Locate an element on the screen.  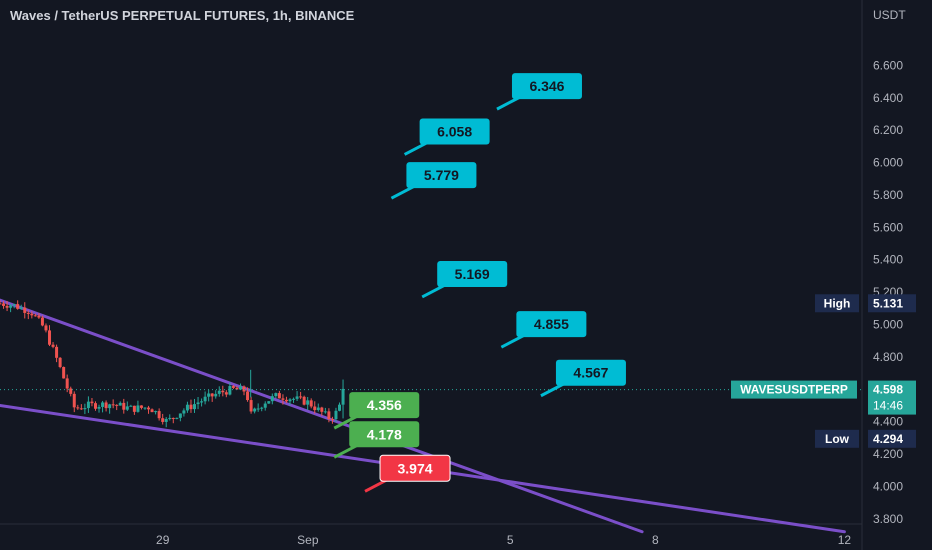
last-price-value: 4.598 is located at coordinates (888, 390).